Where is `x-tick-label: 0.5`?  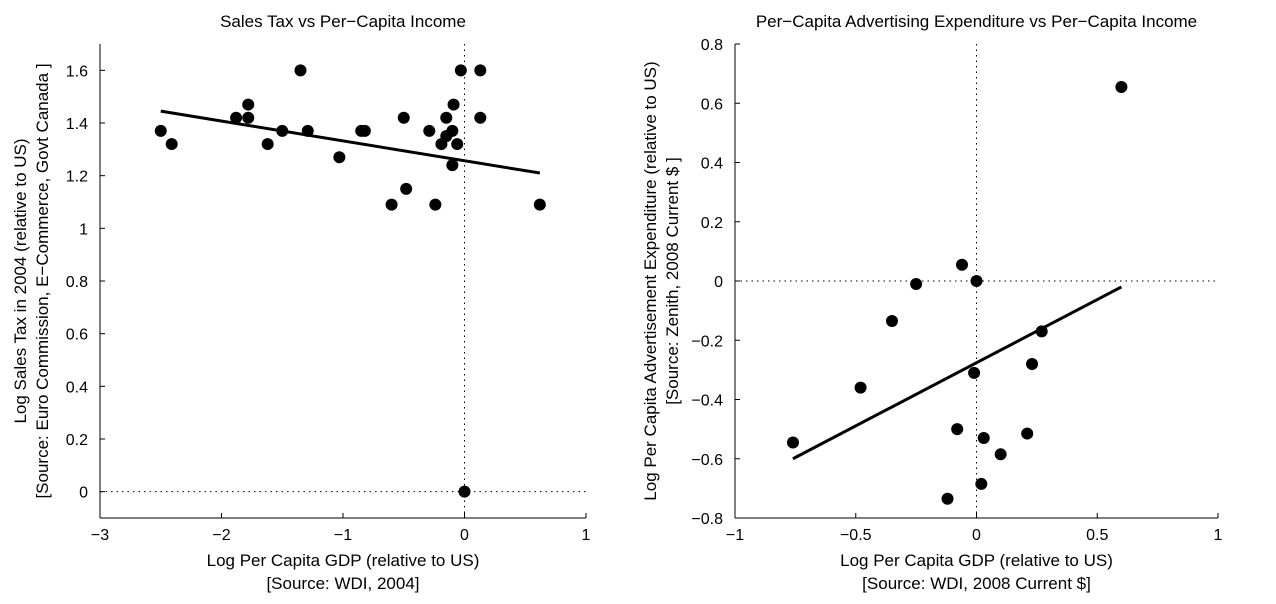
x-tick-label: 0.5 is located at coordinates (1097, 535).